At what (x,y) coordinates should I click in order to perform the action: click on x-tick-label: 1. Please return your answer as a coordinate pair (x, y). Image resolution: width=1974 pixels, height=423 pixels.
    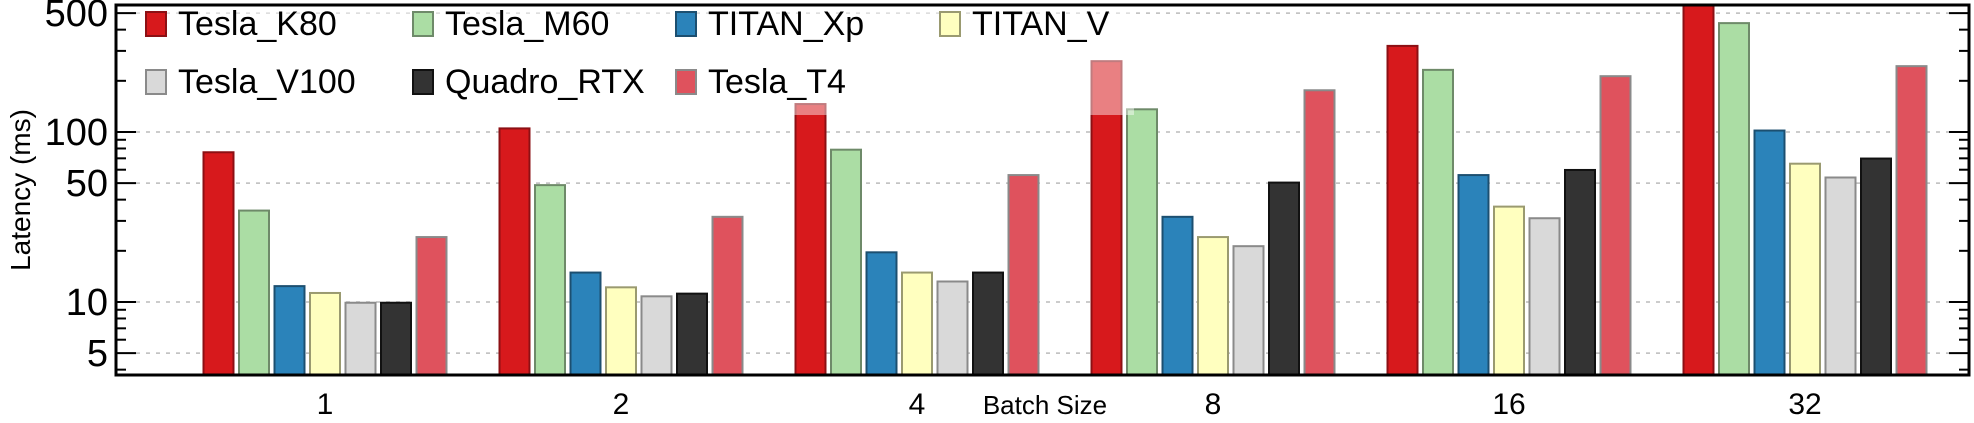
    Looking at the image, I should click on (325, 404).